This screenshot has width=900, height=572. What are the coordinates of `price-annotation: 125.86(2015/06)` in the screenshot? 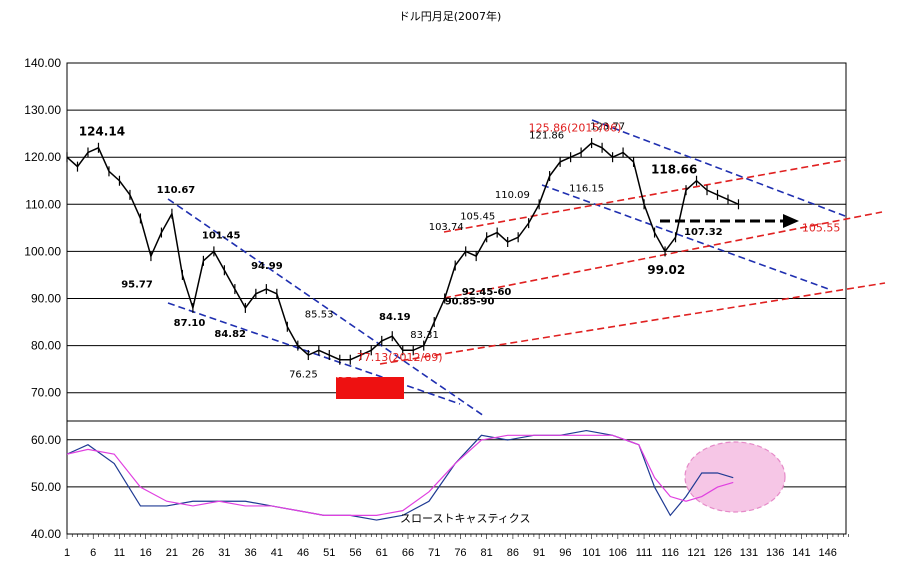 It's located at (575, 128).